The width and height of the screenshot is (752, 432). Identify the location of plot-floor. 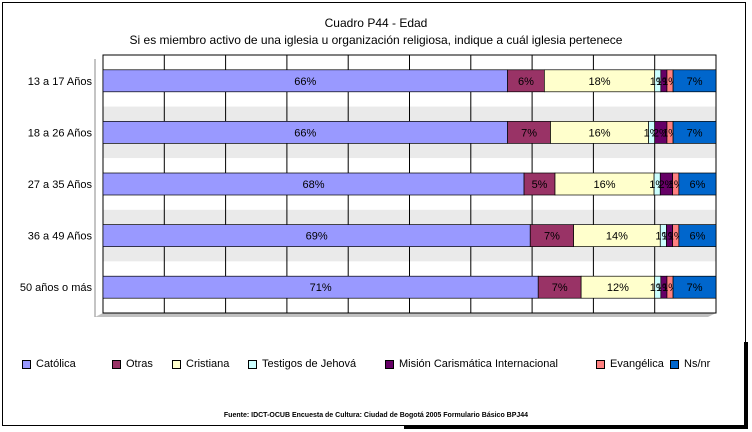
(405, 315).